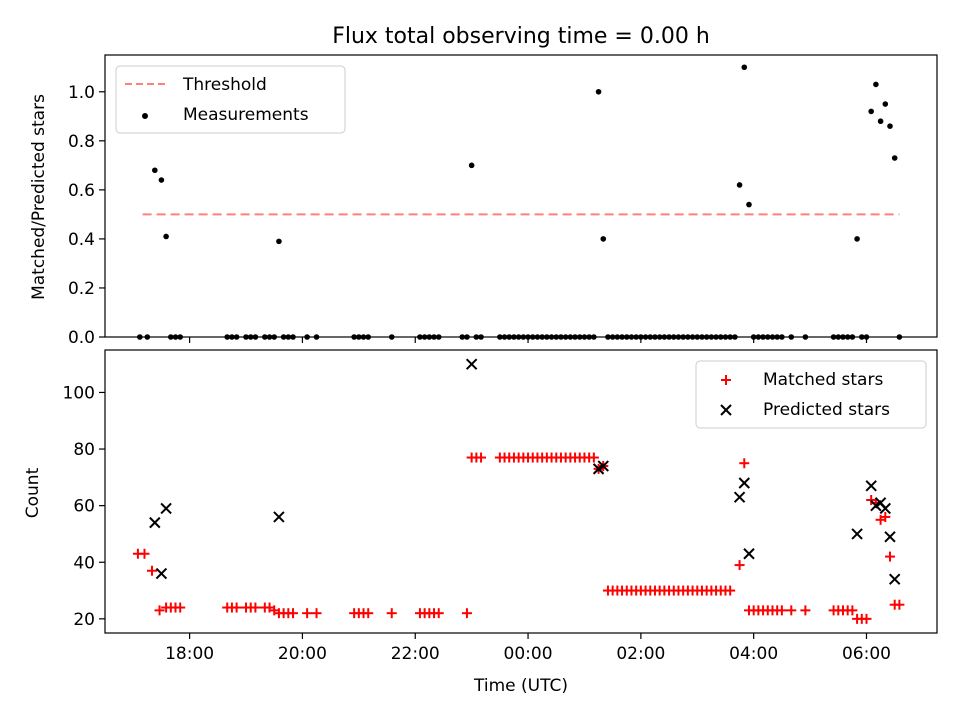 Image resolution: width=960 pixels, height=720 pixels. I want to click on bottom-x-tick-label: 20:00, so click(302, 654).